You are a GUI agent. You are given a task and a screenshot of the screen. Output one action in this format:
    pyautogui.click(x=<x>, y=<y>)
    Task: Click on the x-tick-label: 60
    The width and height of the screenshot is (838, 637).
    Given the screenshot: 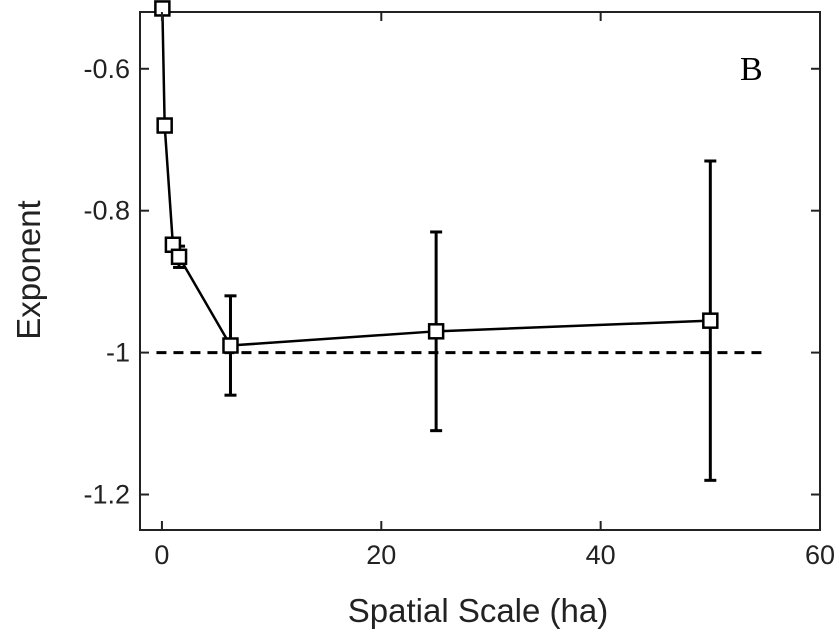 What is the action you would take?
    pyautogui.click(x=820, y=555)
    